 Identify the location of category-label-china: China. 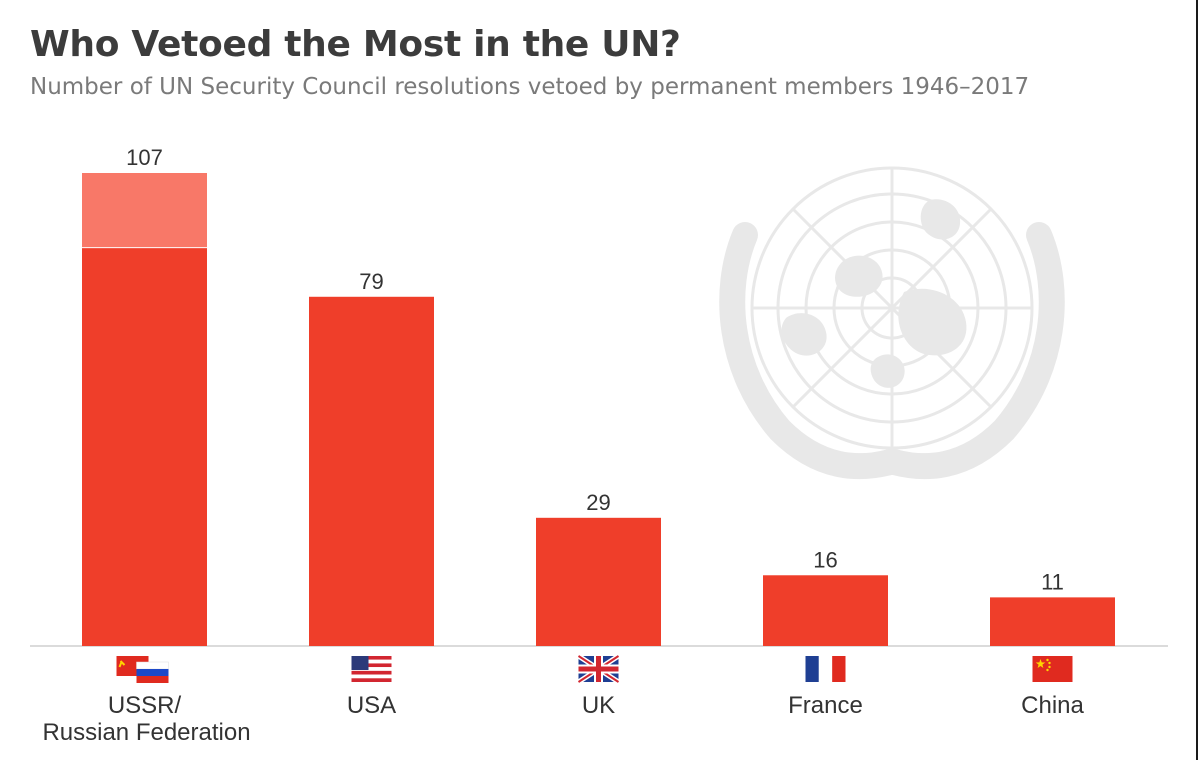
(1052, 705).